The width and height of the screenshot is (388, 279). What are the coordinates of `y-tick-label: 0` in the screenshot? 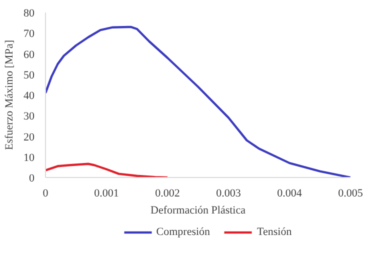 It's located at (32, 178).